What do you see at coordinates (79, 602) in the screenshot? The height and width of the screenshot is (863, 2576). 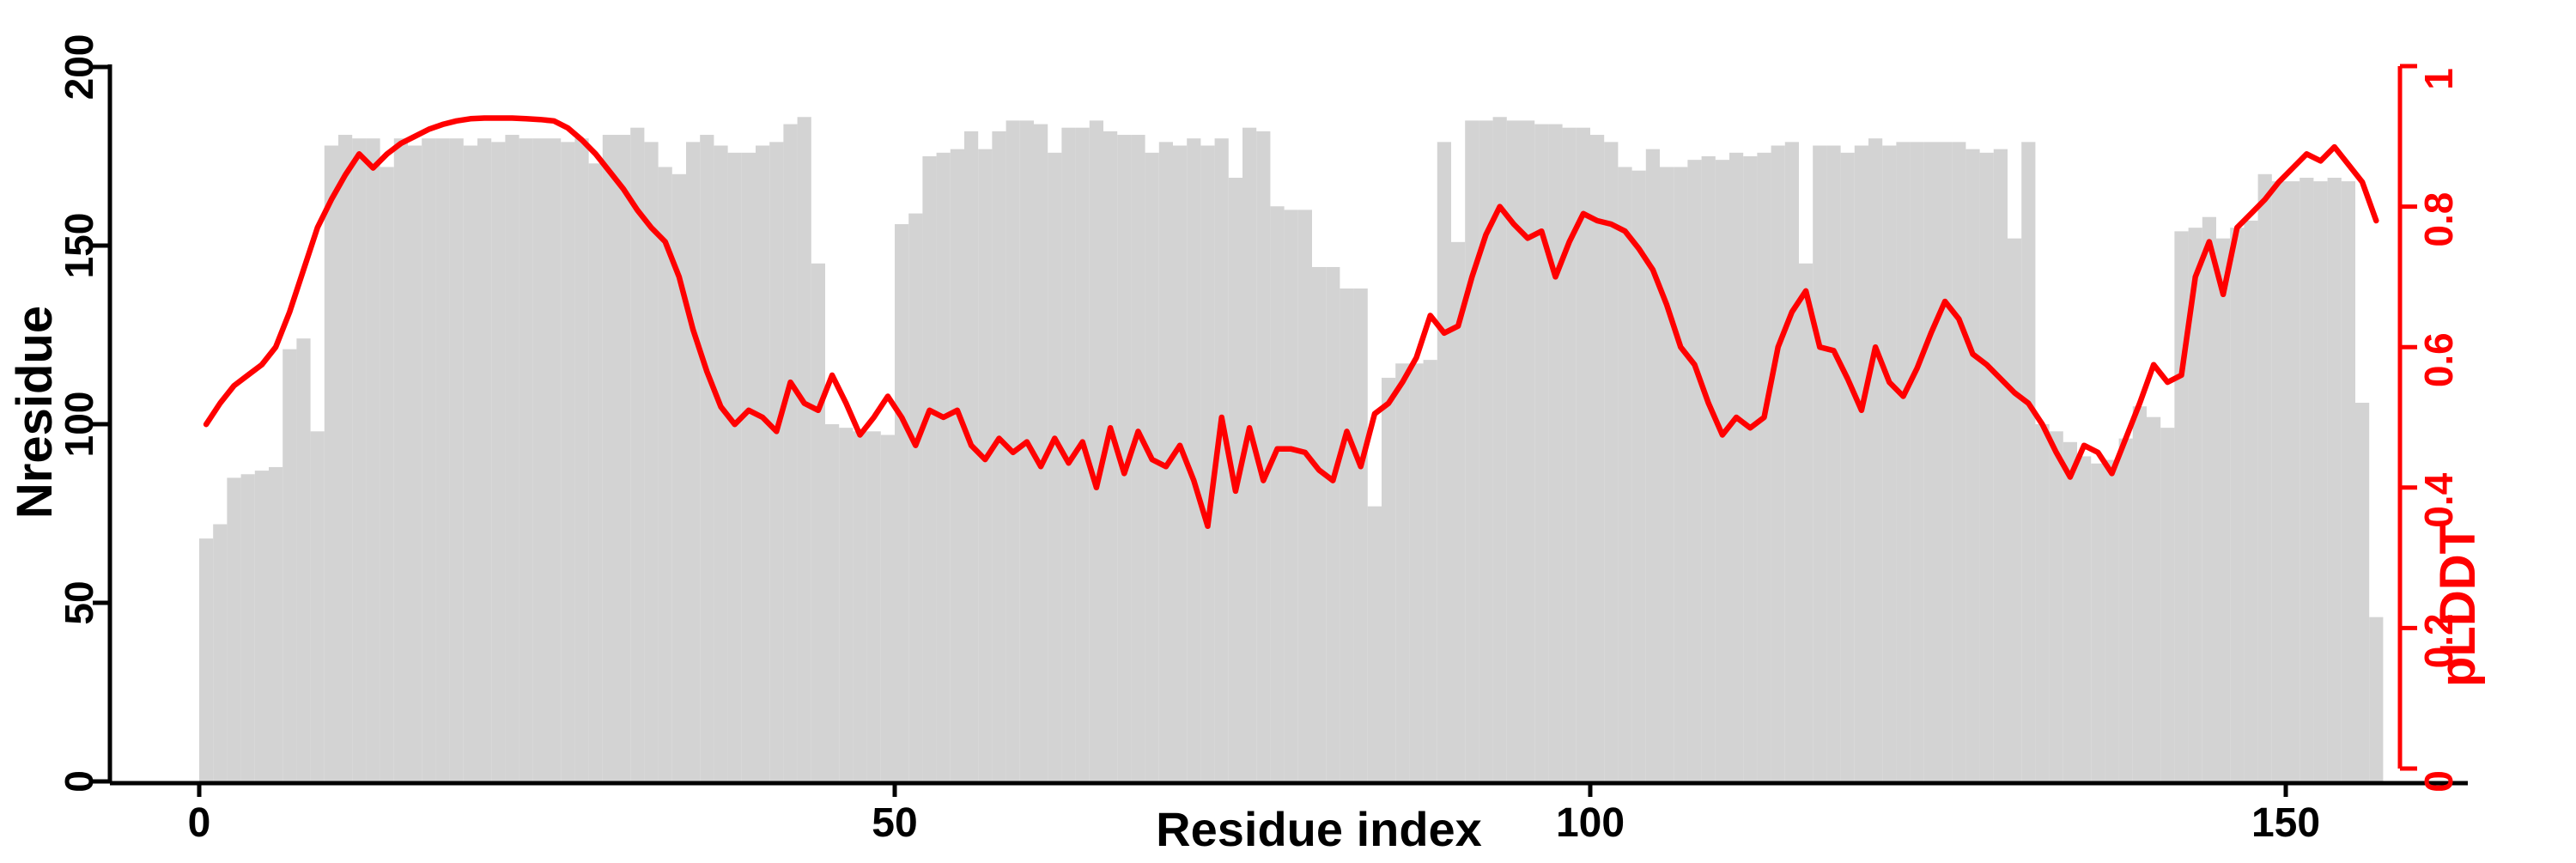 I see `left-tick-label-50: 50` at bounding box center [79, 602].